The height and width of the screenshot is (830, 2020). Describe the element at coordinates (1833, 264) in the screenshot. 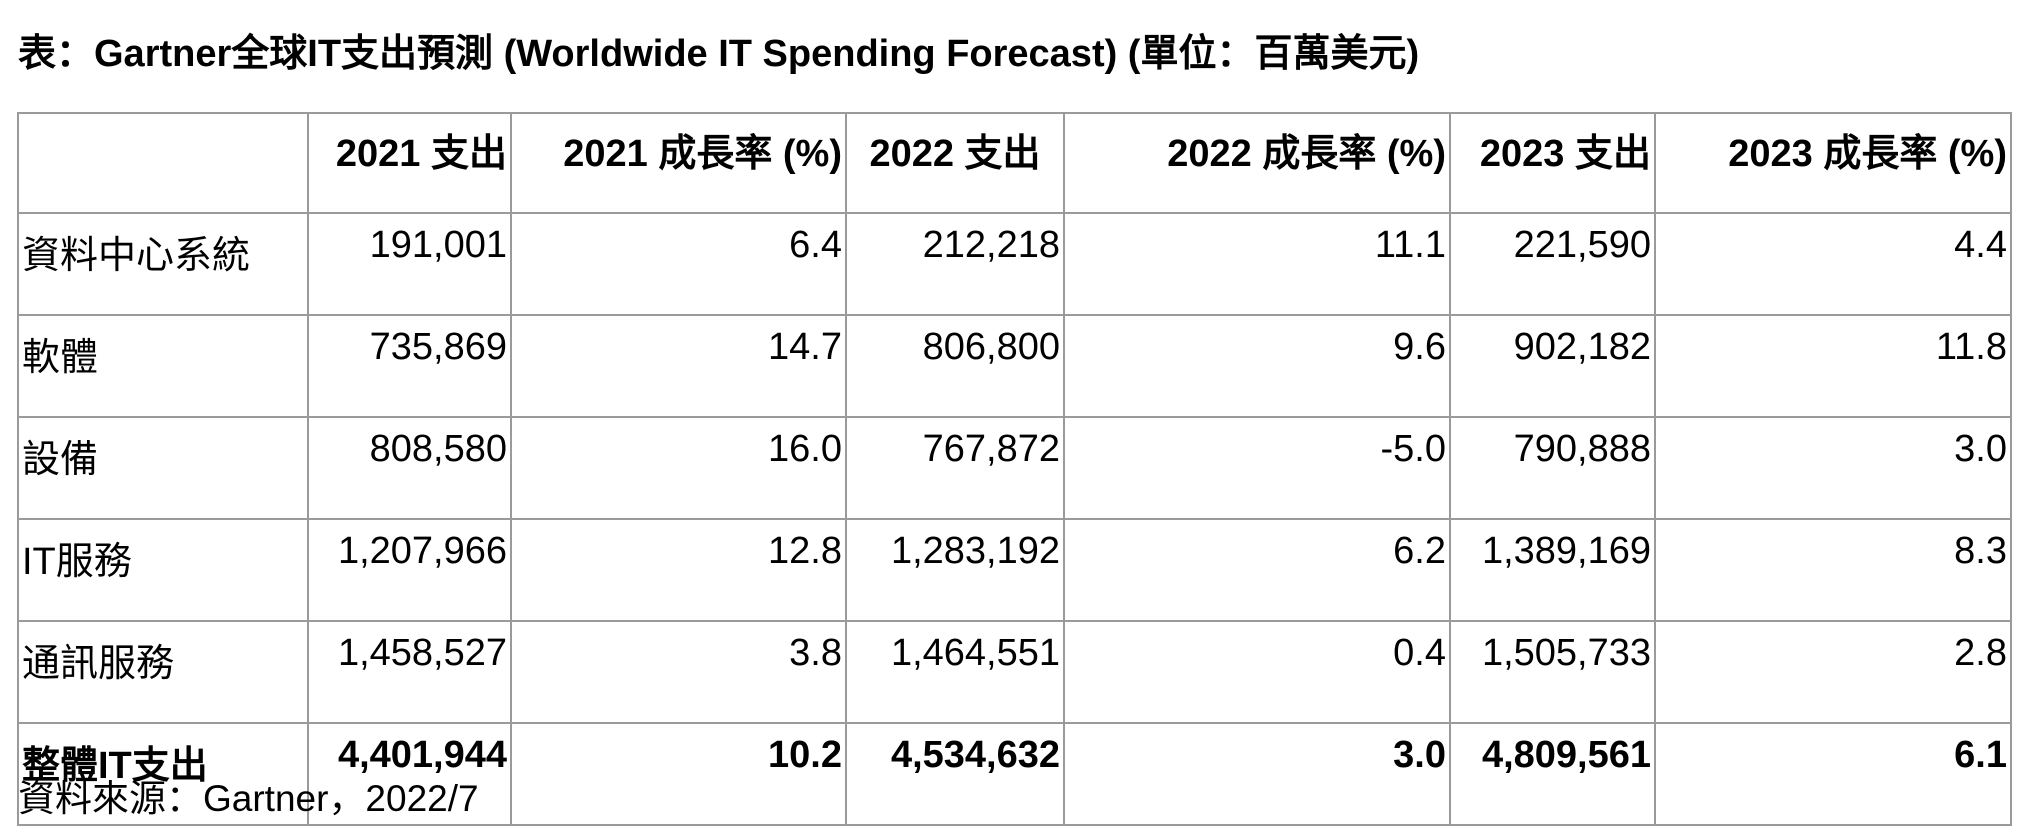

I see `growth-2023-cell: 4.4` at that location.